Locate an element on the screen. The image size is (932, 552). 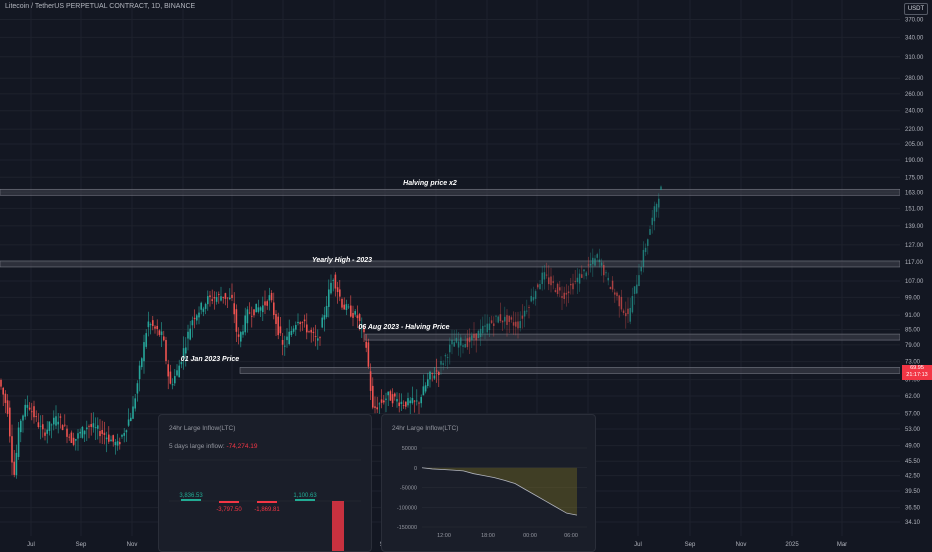
y-tick-18: 85.00 is located at coordinates (913, 331).